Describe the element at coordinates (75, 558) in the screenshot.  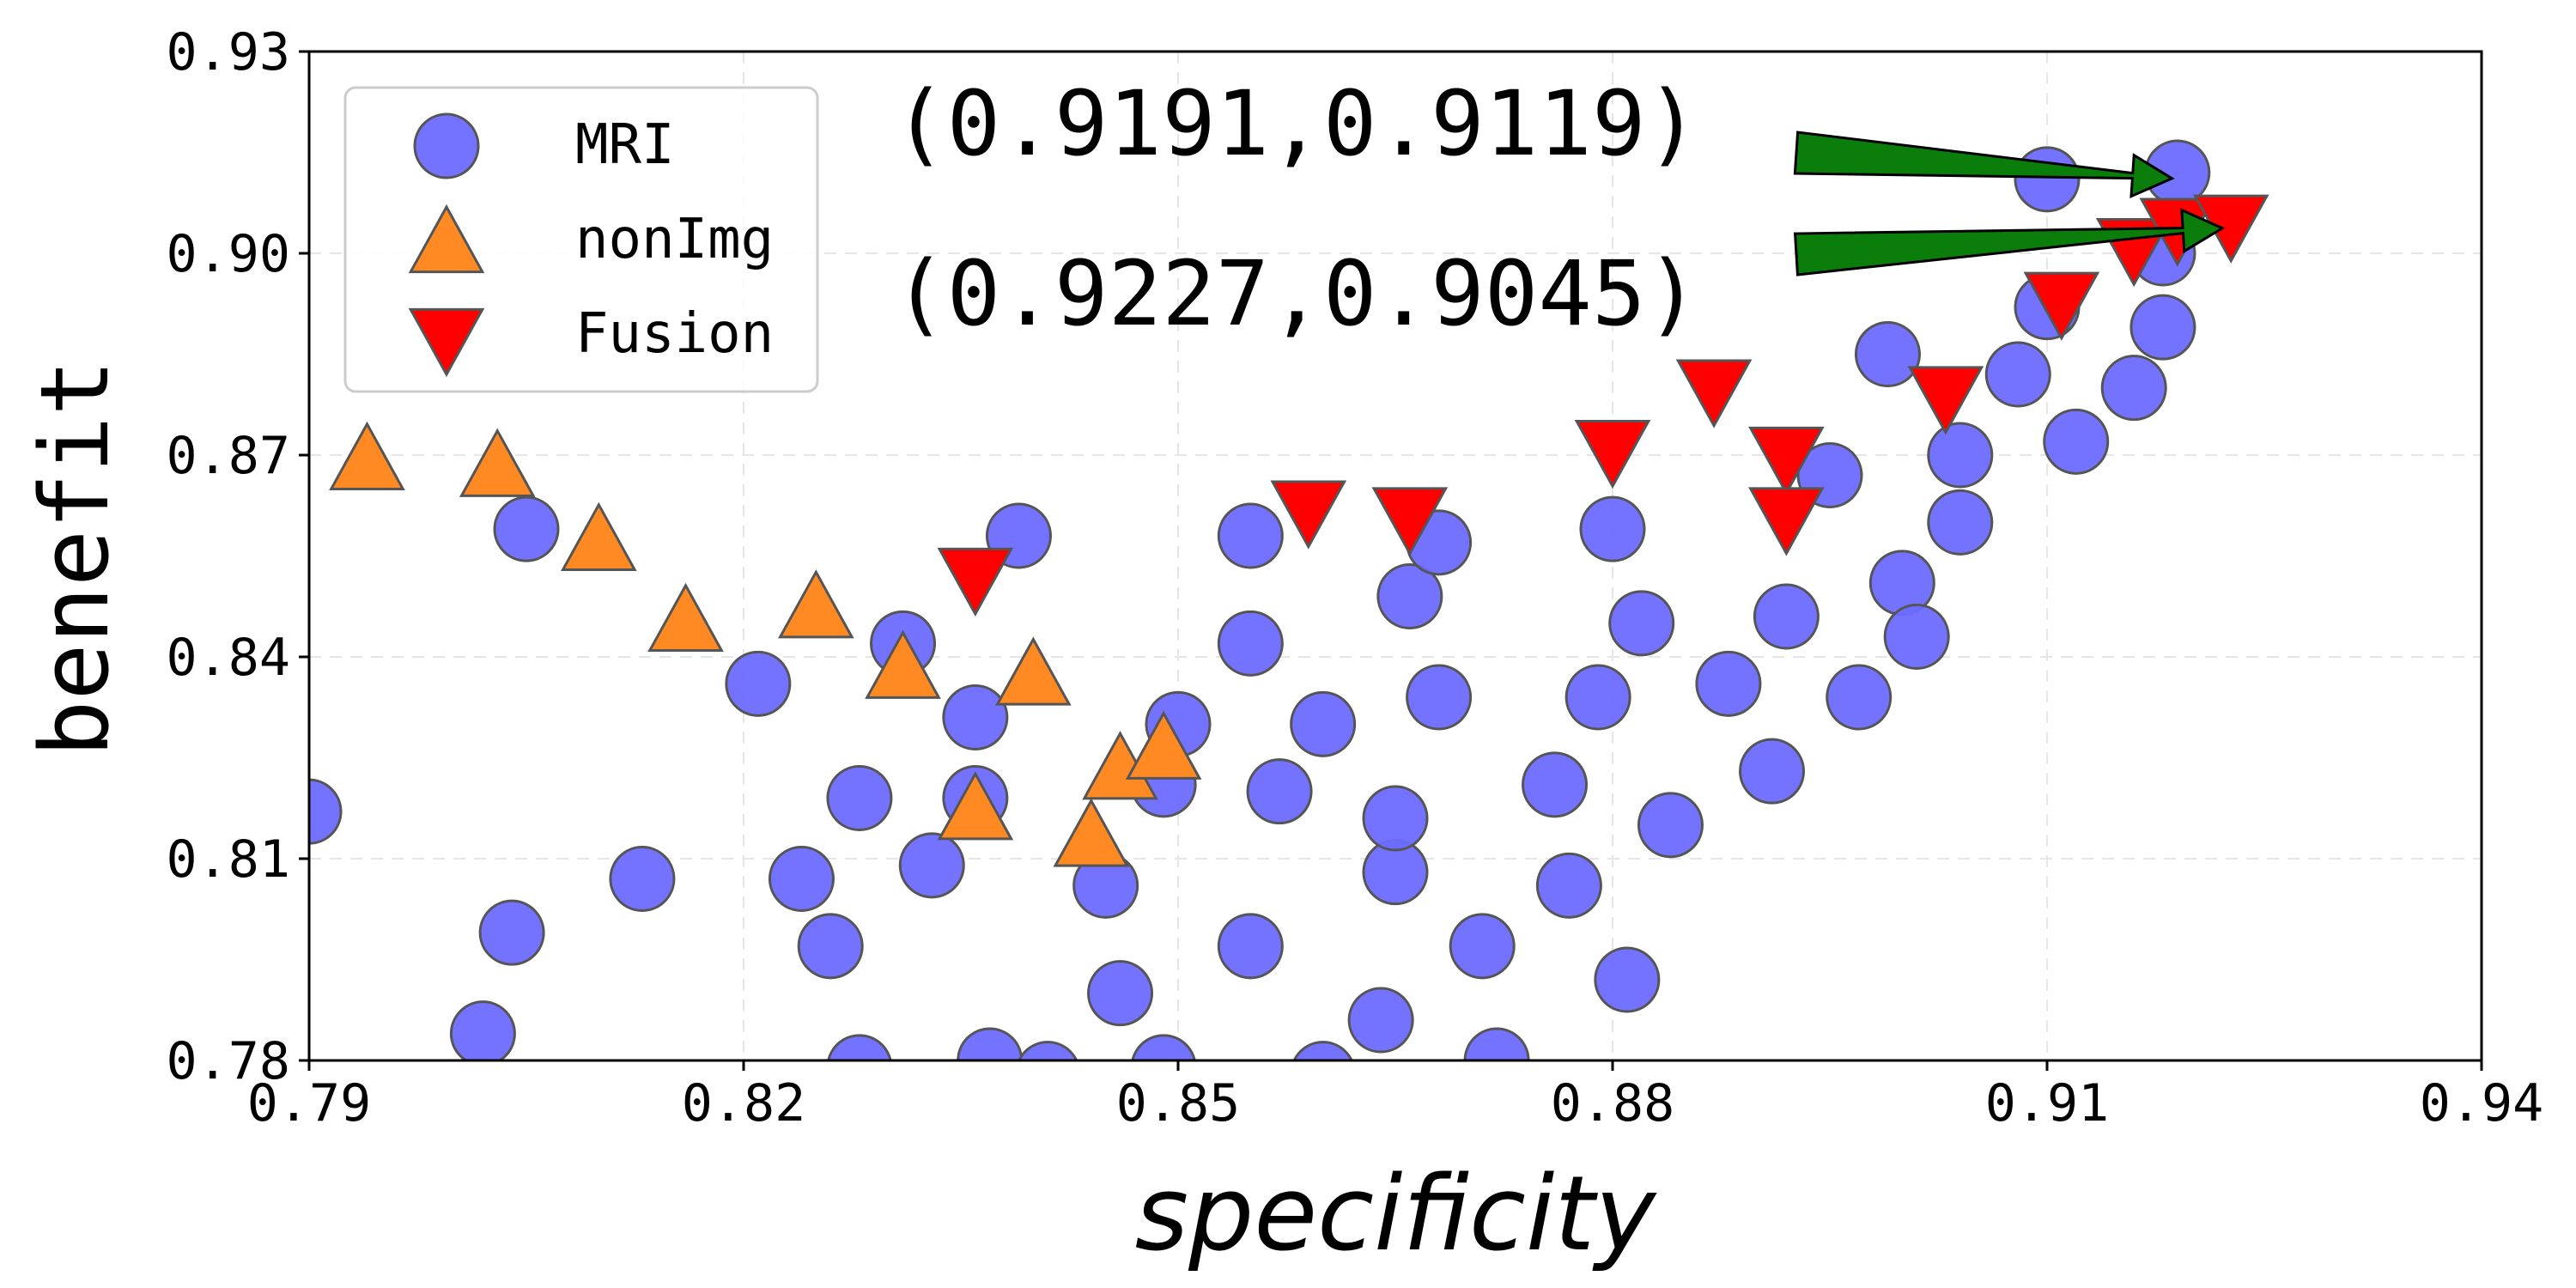
I see `y-axis-label: benefit` at that location.